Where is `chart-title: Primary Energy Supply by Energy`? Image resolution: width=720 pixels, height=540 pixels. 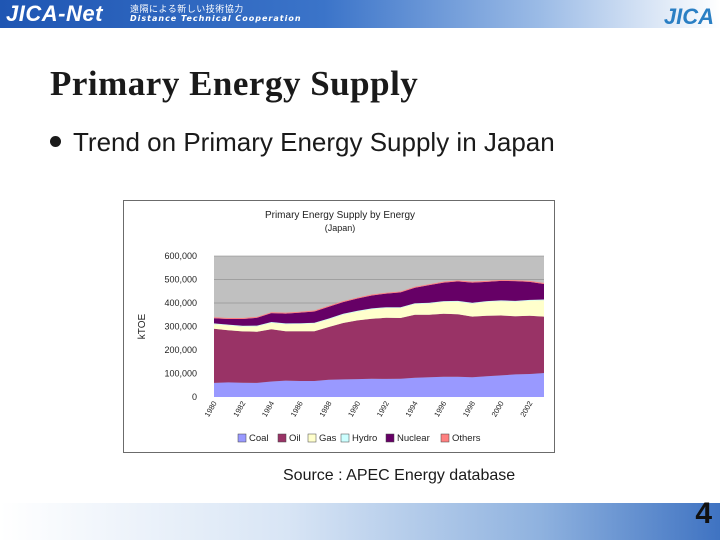 chart-title: Primary Energy Supply by Energy is located at coordinates (340, 215).